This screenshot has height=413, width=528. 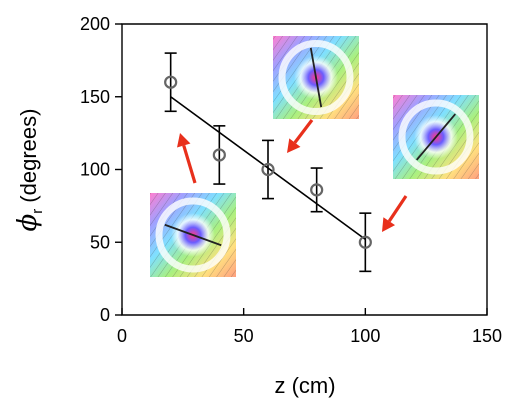 I want to click on inset-arrows, so click(x=292, y=175).